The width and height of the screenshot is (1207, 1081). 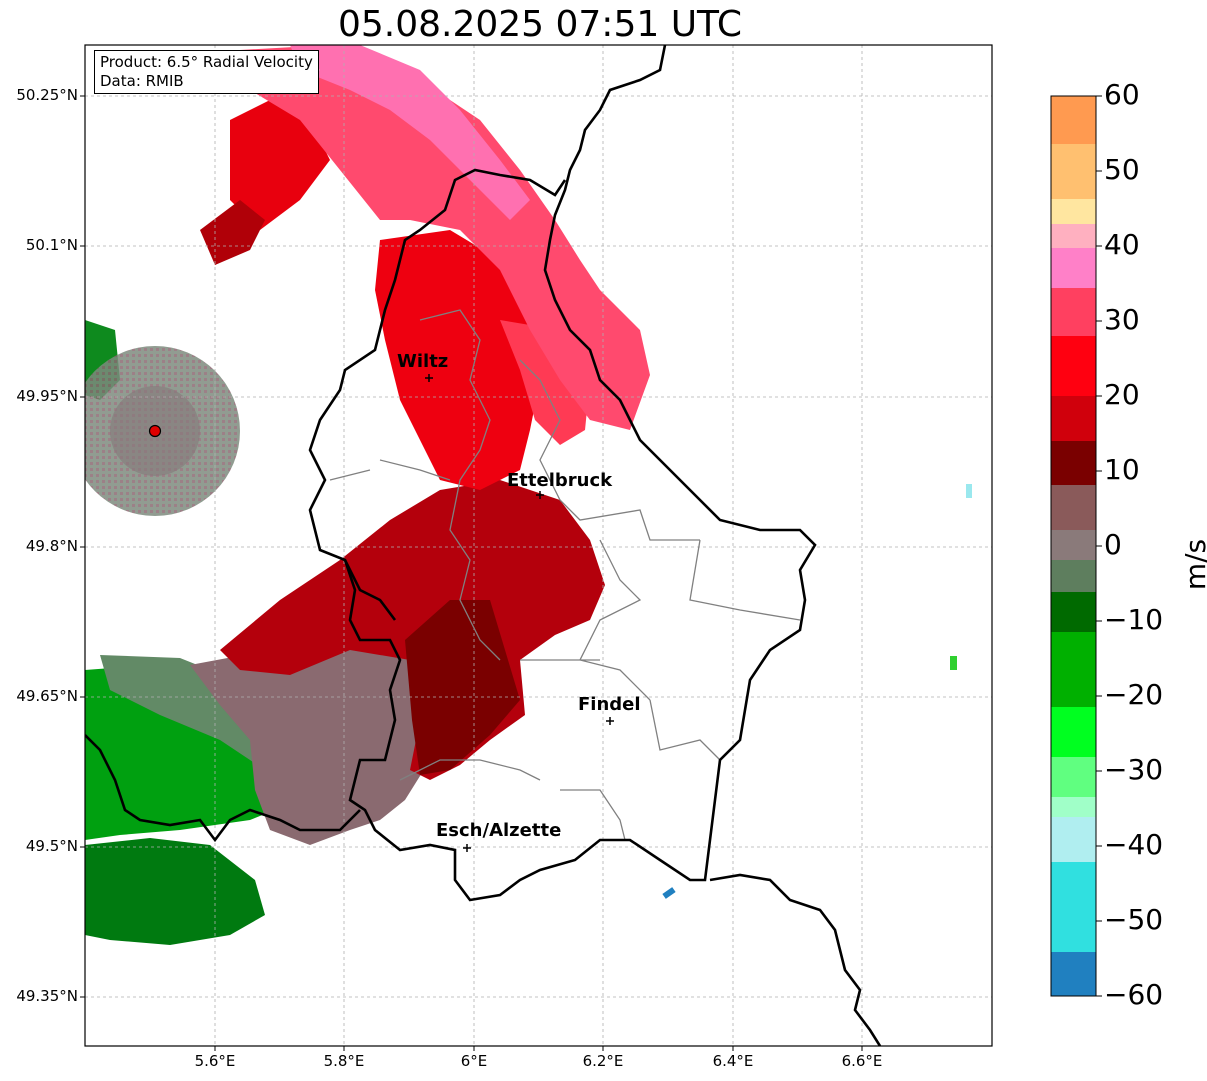 I want to click on echo-maroon, so click(x=462, y=687).